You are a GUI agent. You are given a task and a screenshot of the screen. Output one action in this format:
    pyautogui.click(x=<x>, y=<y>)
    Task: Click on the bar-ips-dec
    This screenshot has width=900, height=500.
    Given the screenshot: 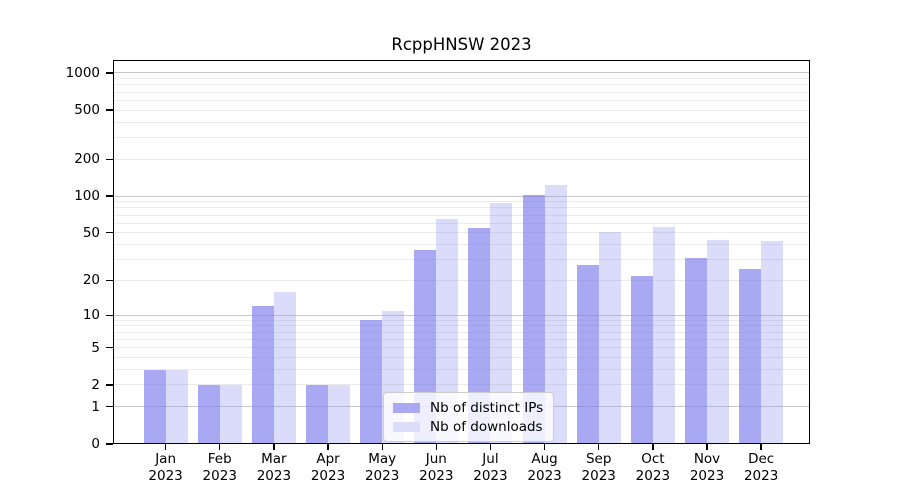 What is the action you would take?
    pyautogui.click(x=750, y=356)
    